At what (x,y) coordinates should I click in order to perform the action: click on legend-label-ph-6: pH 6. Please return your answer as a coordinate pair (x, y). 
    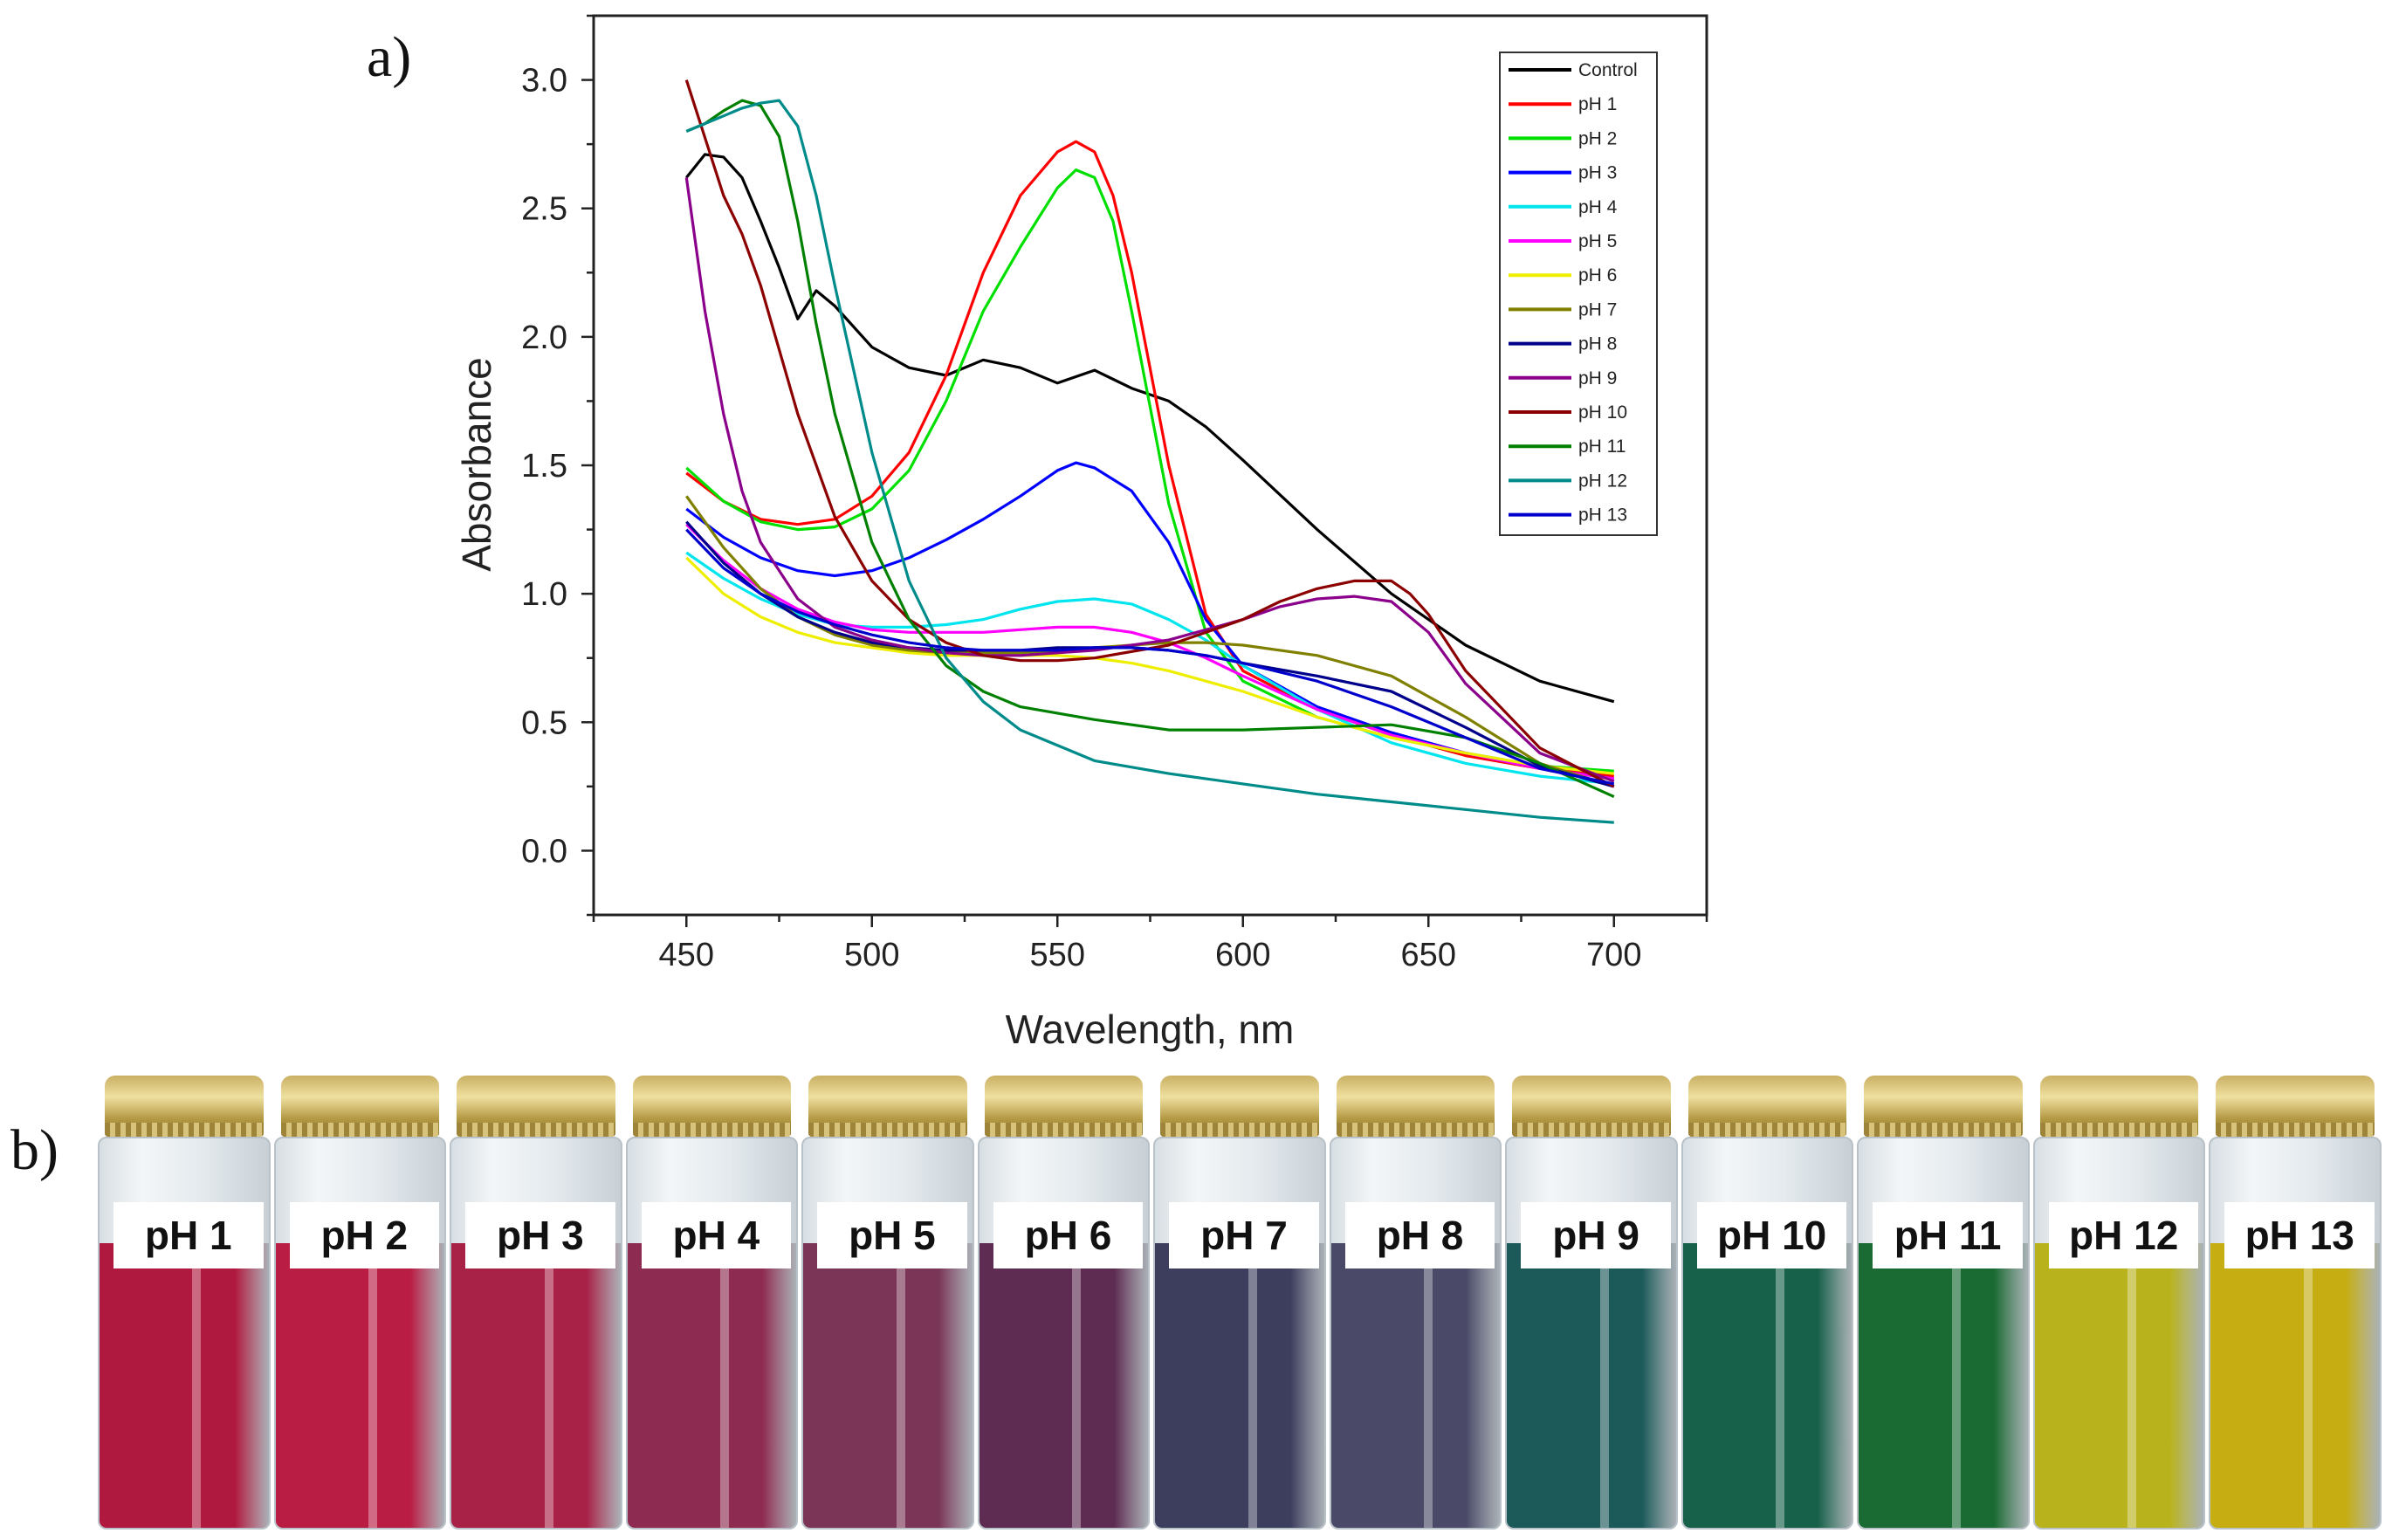
    Looking at the image, I should click on (1597, 275).